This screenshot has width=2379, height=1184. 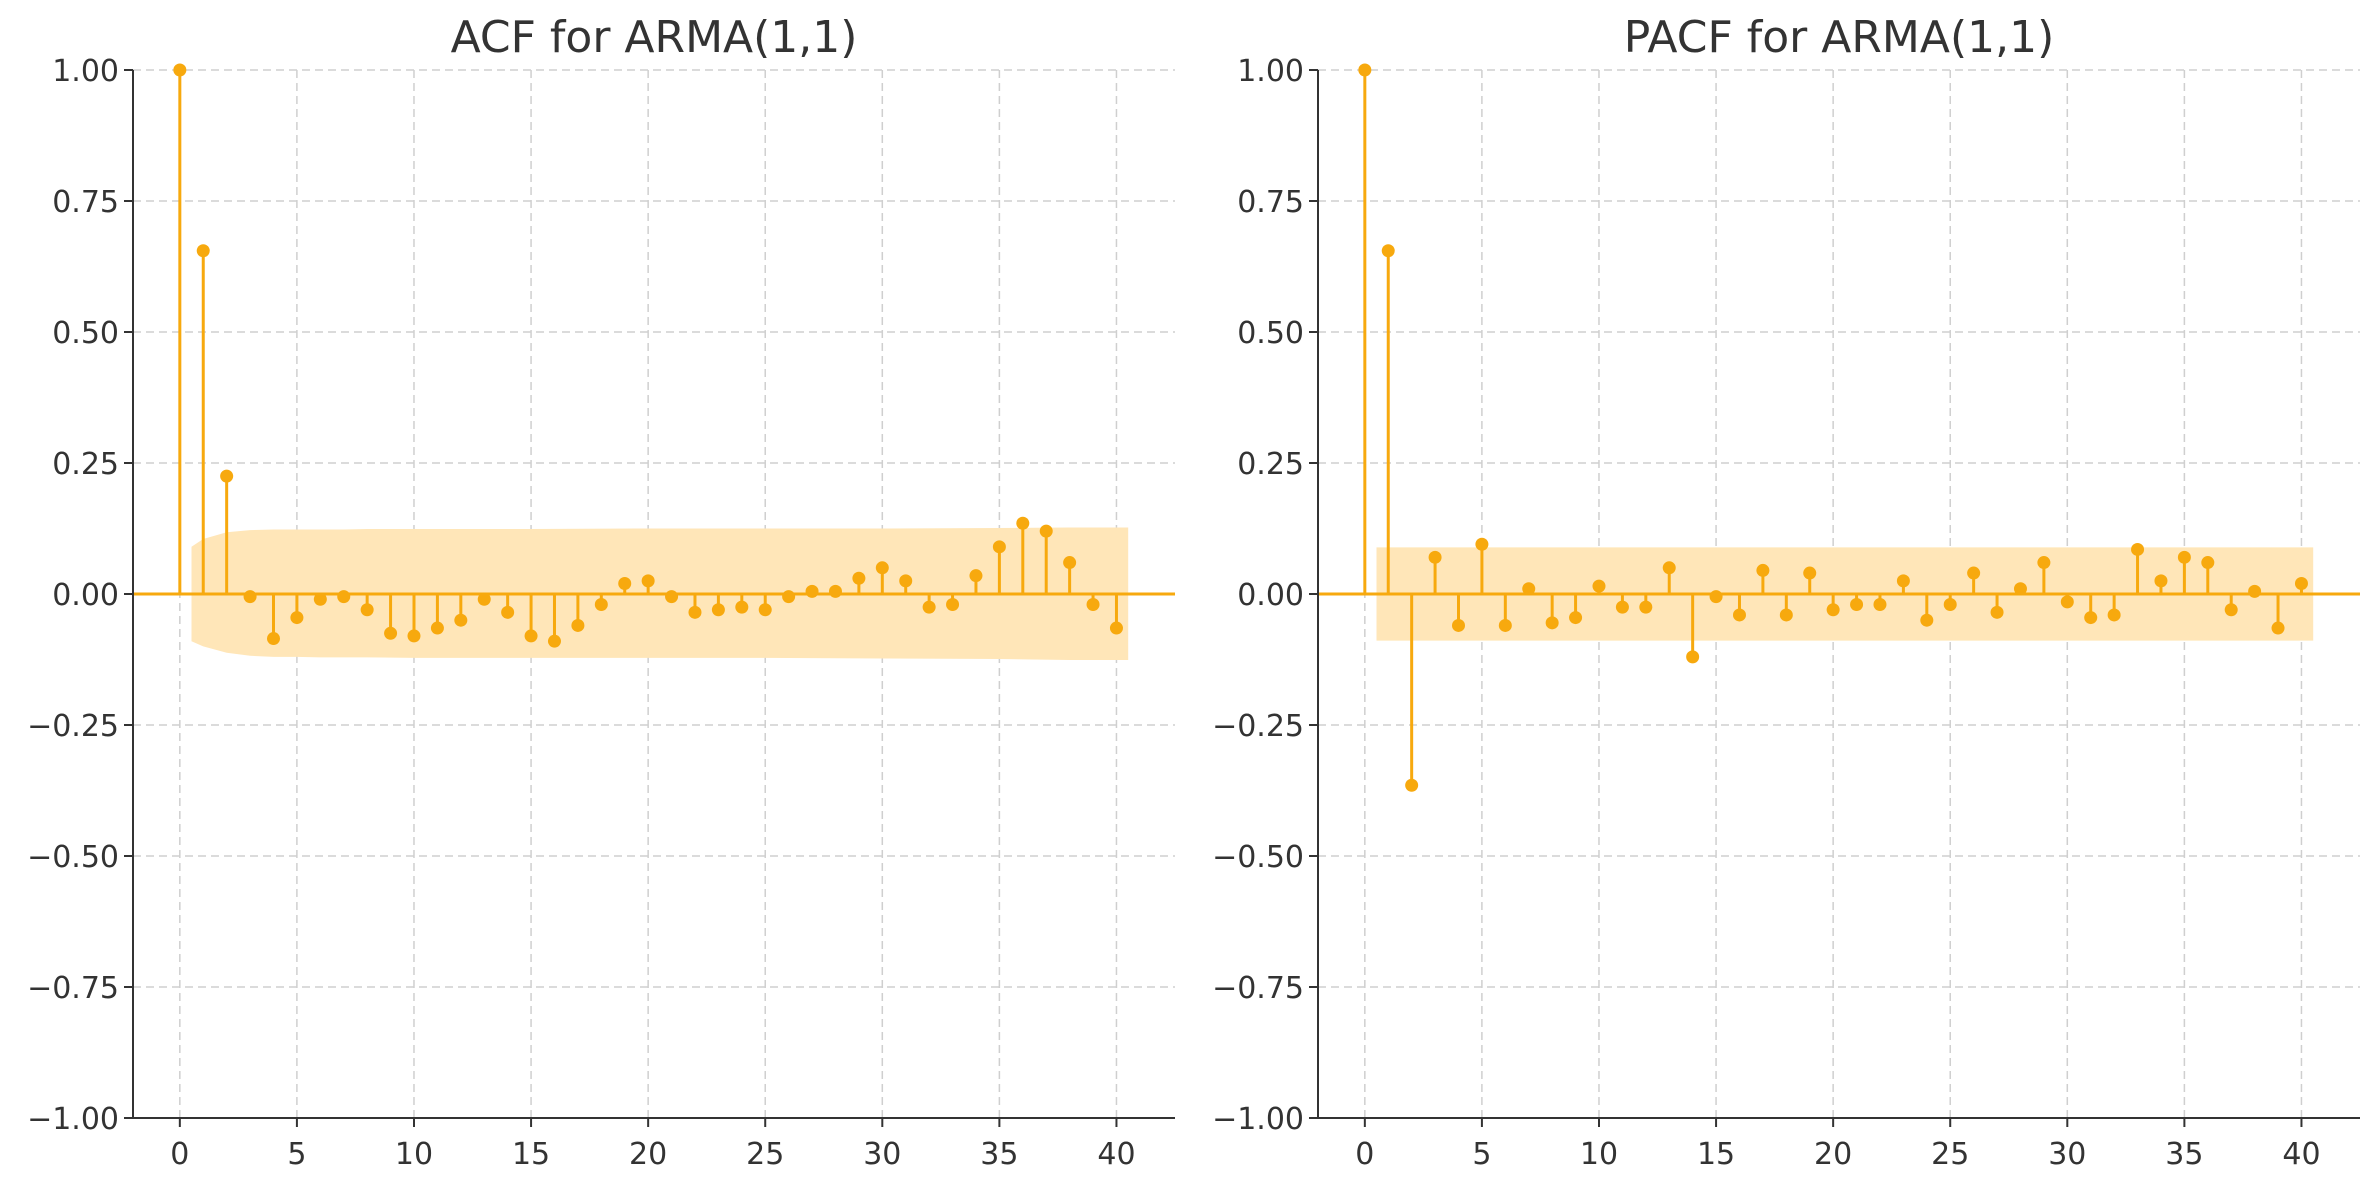 What do you see at coordinates (1599, 1154) in the screenshot?
I see `pacf-x-tick-label-10: 10` at bounding box center [1599, 1154].